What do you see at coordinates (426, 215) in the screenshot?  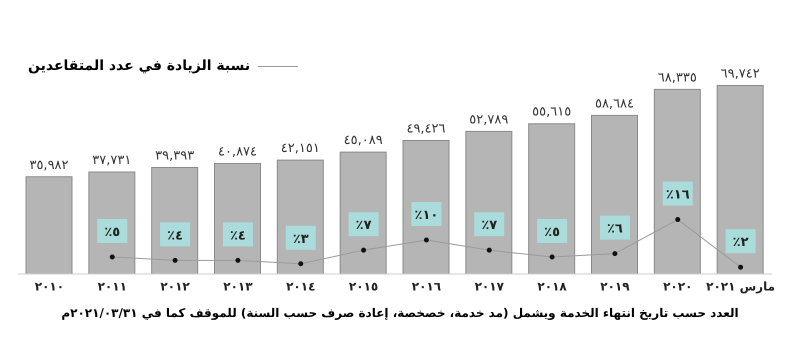 I see `data-label: ٪١٠` at bounding box center [426, 215].